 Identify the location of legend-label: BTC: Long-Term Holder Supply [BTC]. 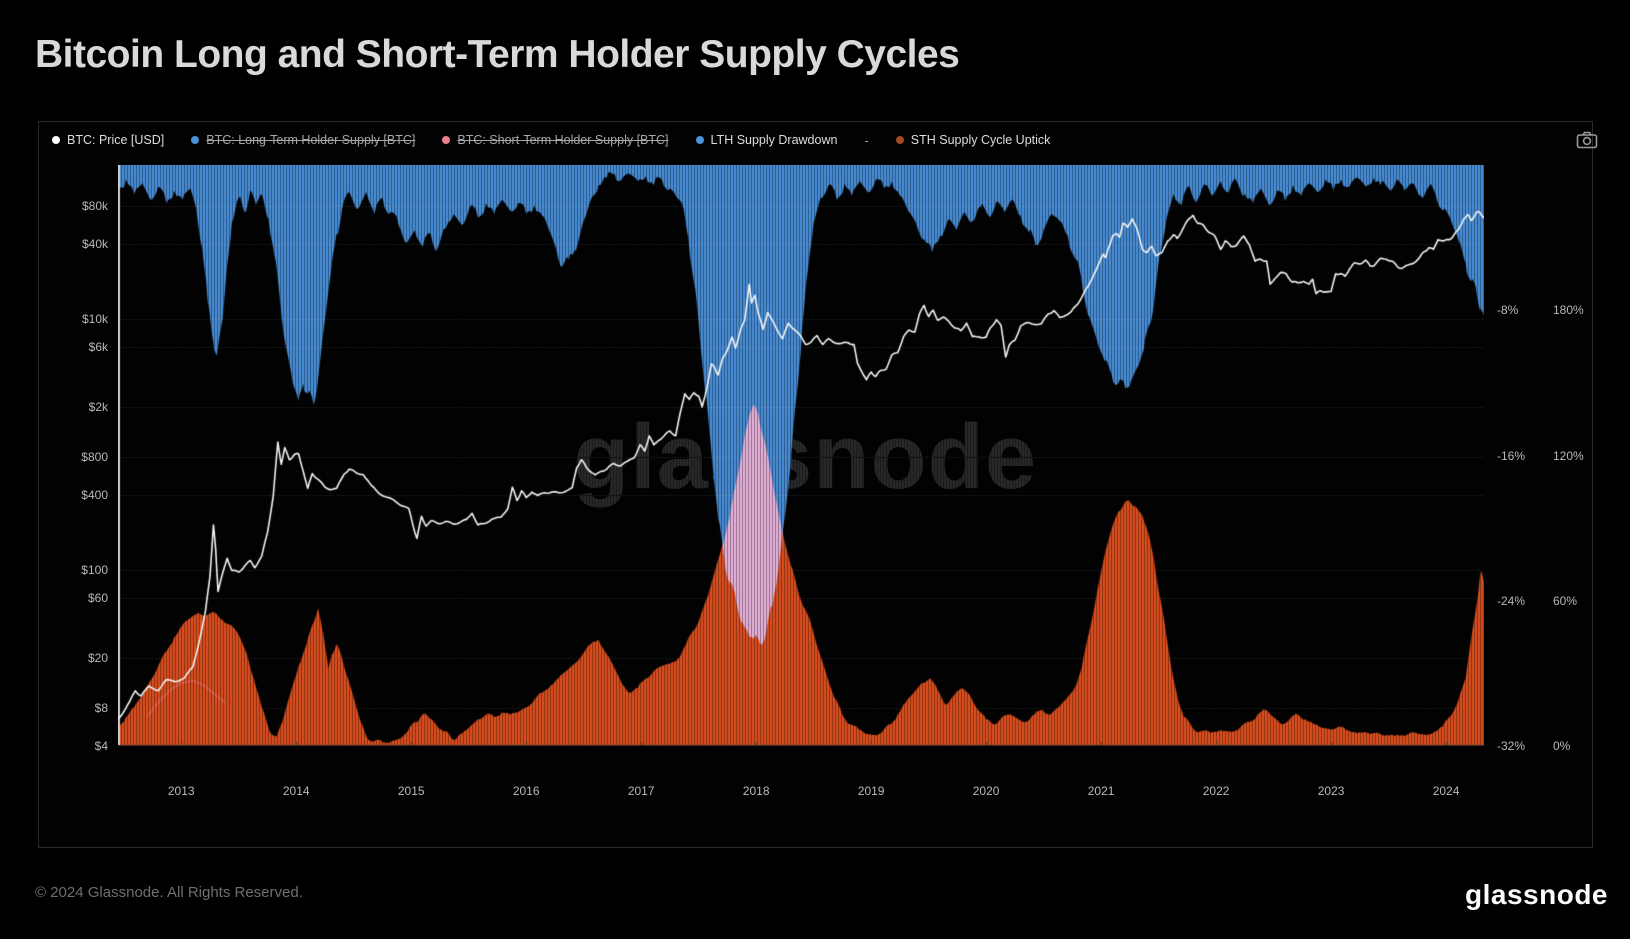
(311, 140).